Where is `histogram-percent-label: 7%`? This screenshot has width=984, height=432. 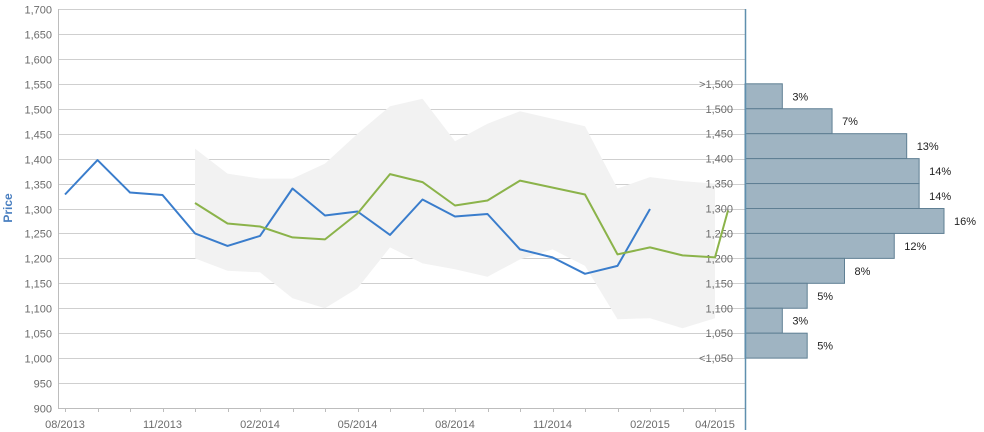
histogram-percent-label: 7% is located at coordinates (850, 122).